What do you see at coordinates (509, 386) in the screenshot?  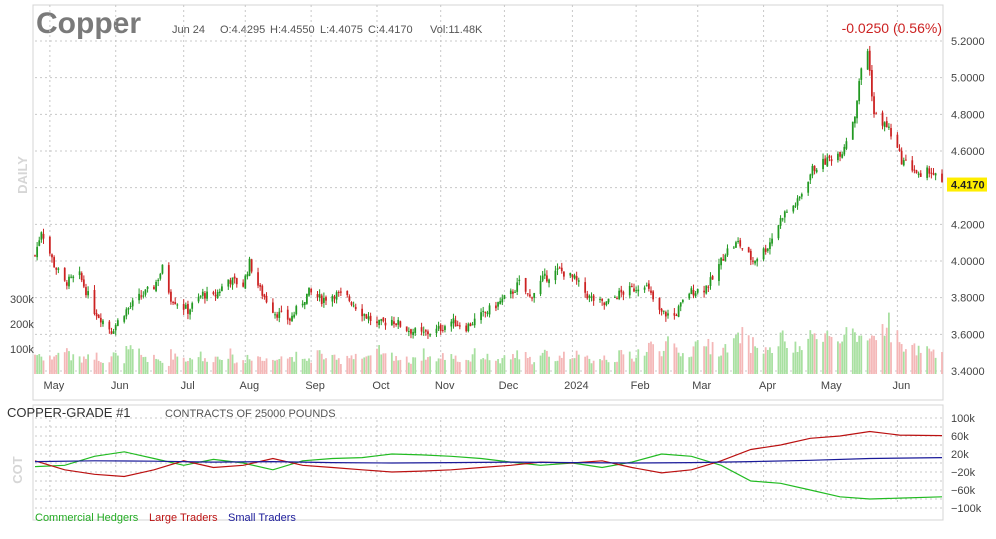 I see `x-tick-label: Dec` at bounding box center [509, 386].